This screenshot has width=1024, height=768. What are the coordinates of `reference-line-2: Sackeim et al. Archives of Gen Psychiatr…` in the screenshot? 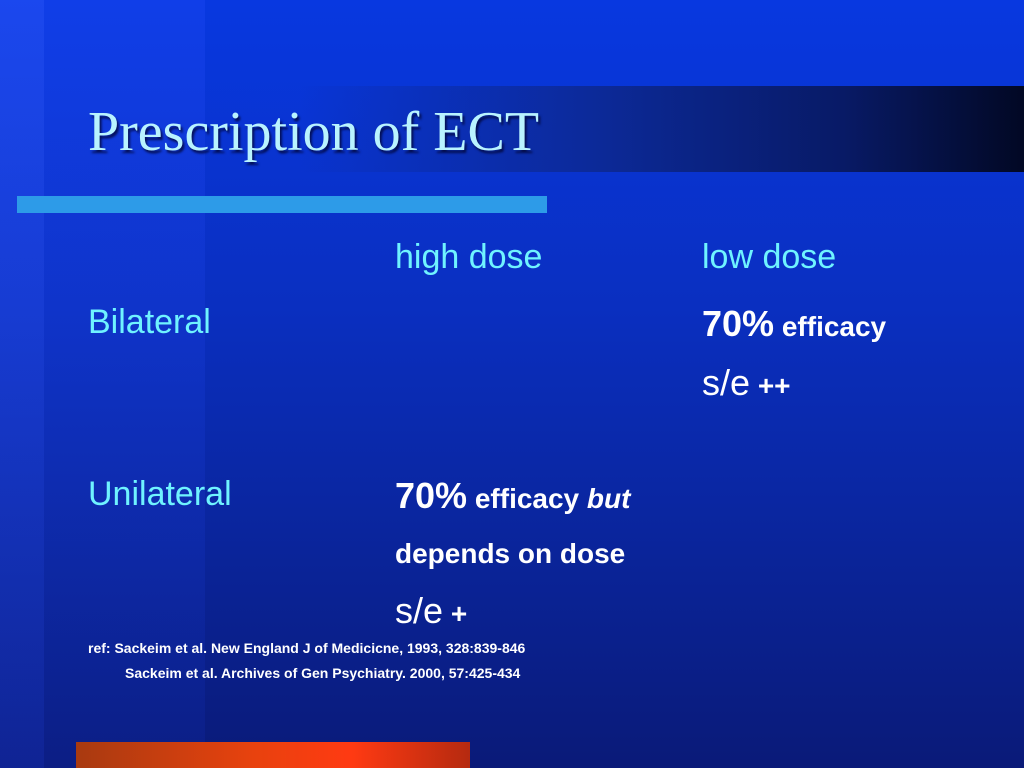 It's located at (323, 673).